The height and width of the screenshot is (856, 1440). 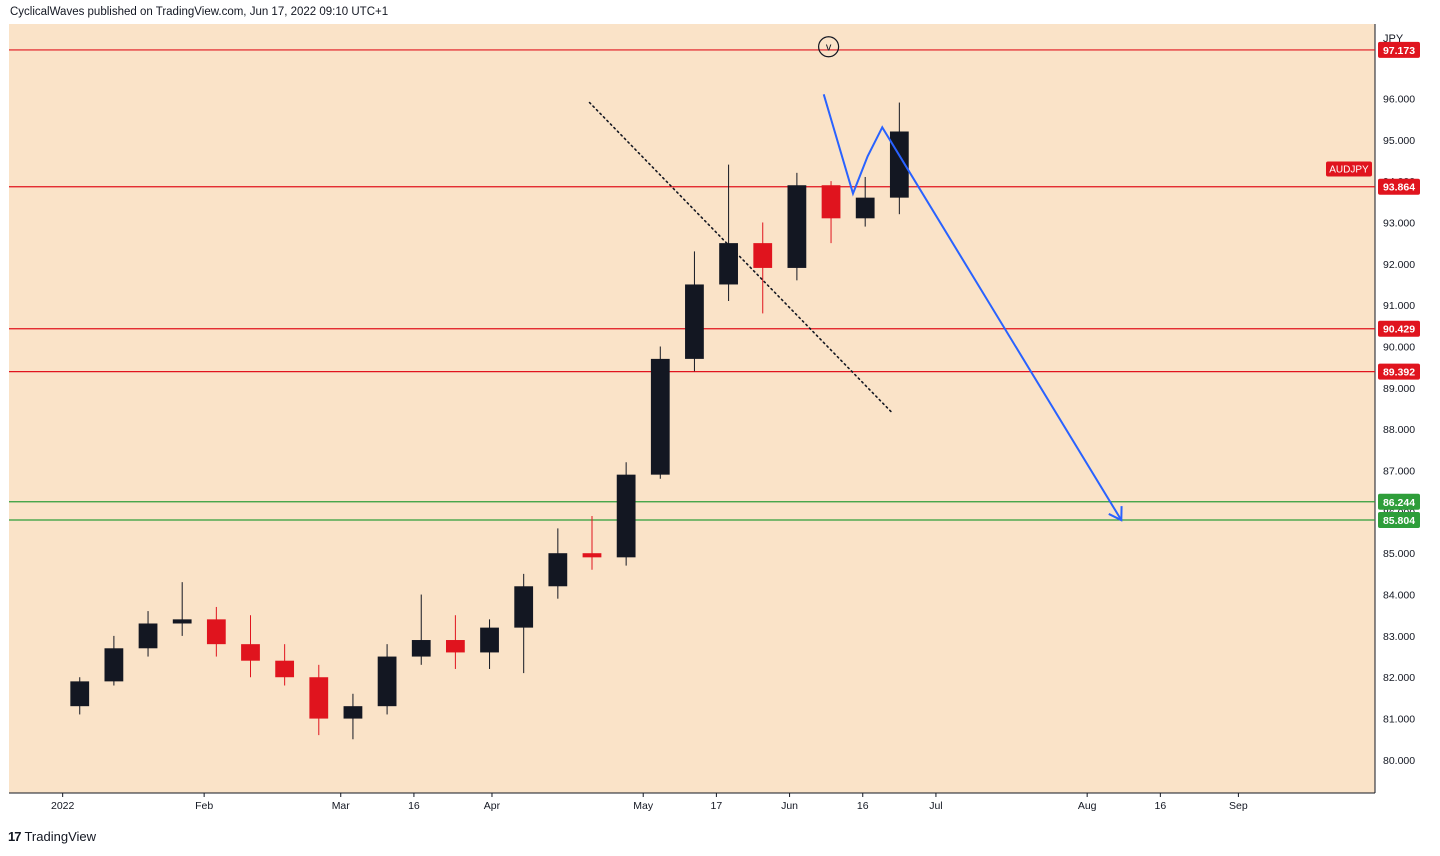 I want to click on y-tick-label: 95.000, so click(x=1399, y=141).